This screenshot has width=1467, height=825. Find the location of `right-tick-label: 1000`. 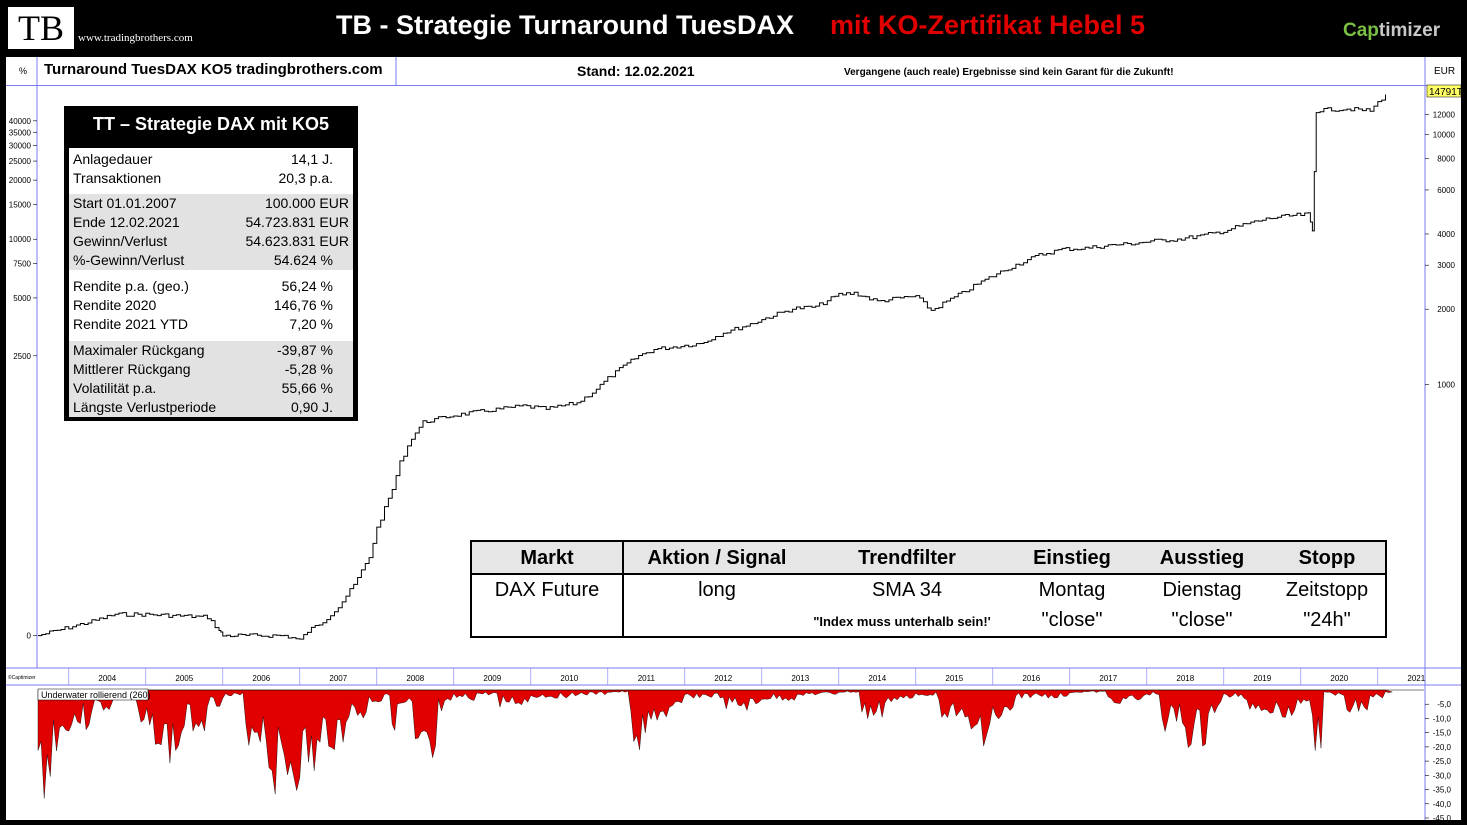

right-tick-label: 1000 is located at coordinates (1446, 384).